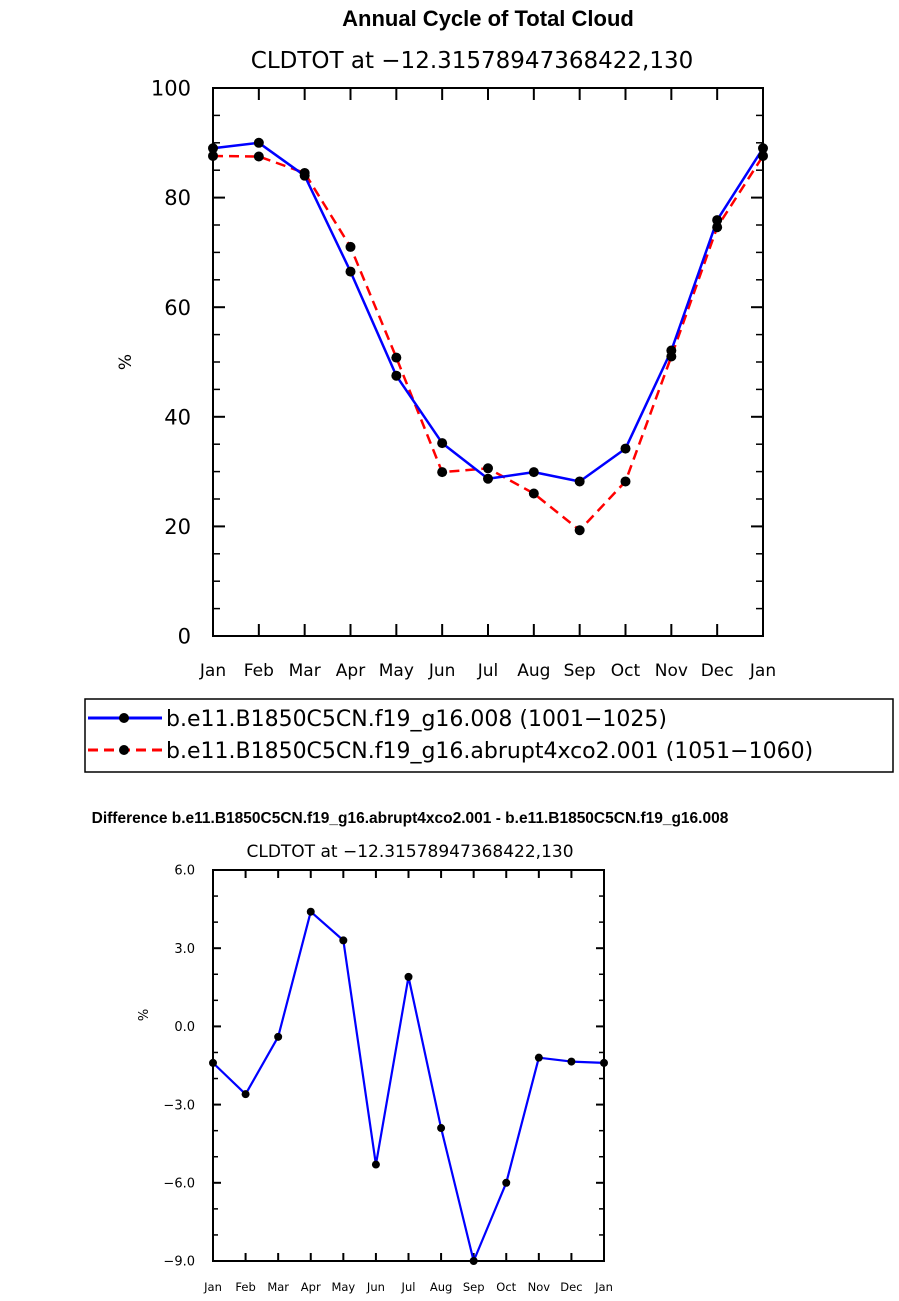 The height and width of the screenshot is (1301, 899). Describe the element at coordinates (177, 527) in the screenshot. I see `y-tick-label: 20` at that location.